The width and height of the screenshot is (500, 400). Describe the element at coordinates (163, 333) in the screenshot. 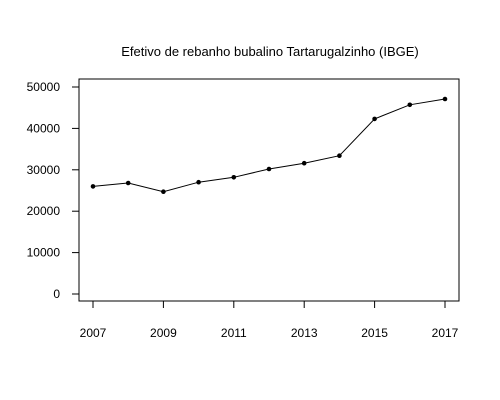

I see `x-tick-label: 2009` at that location.